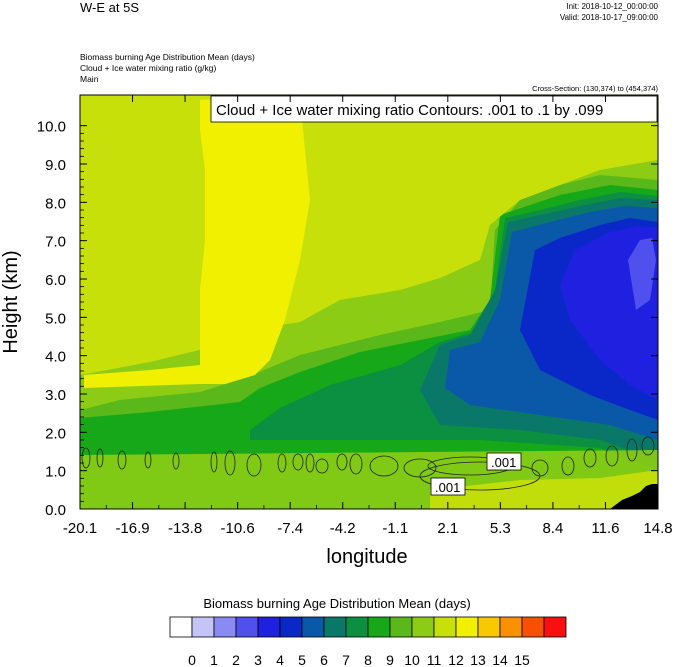  Describe the element at coordinates (55, 242) in the screenshot. I see `y-tick-label: 7.0` at that location.